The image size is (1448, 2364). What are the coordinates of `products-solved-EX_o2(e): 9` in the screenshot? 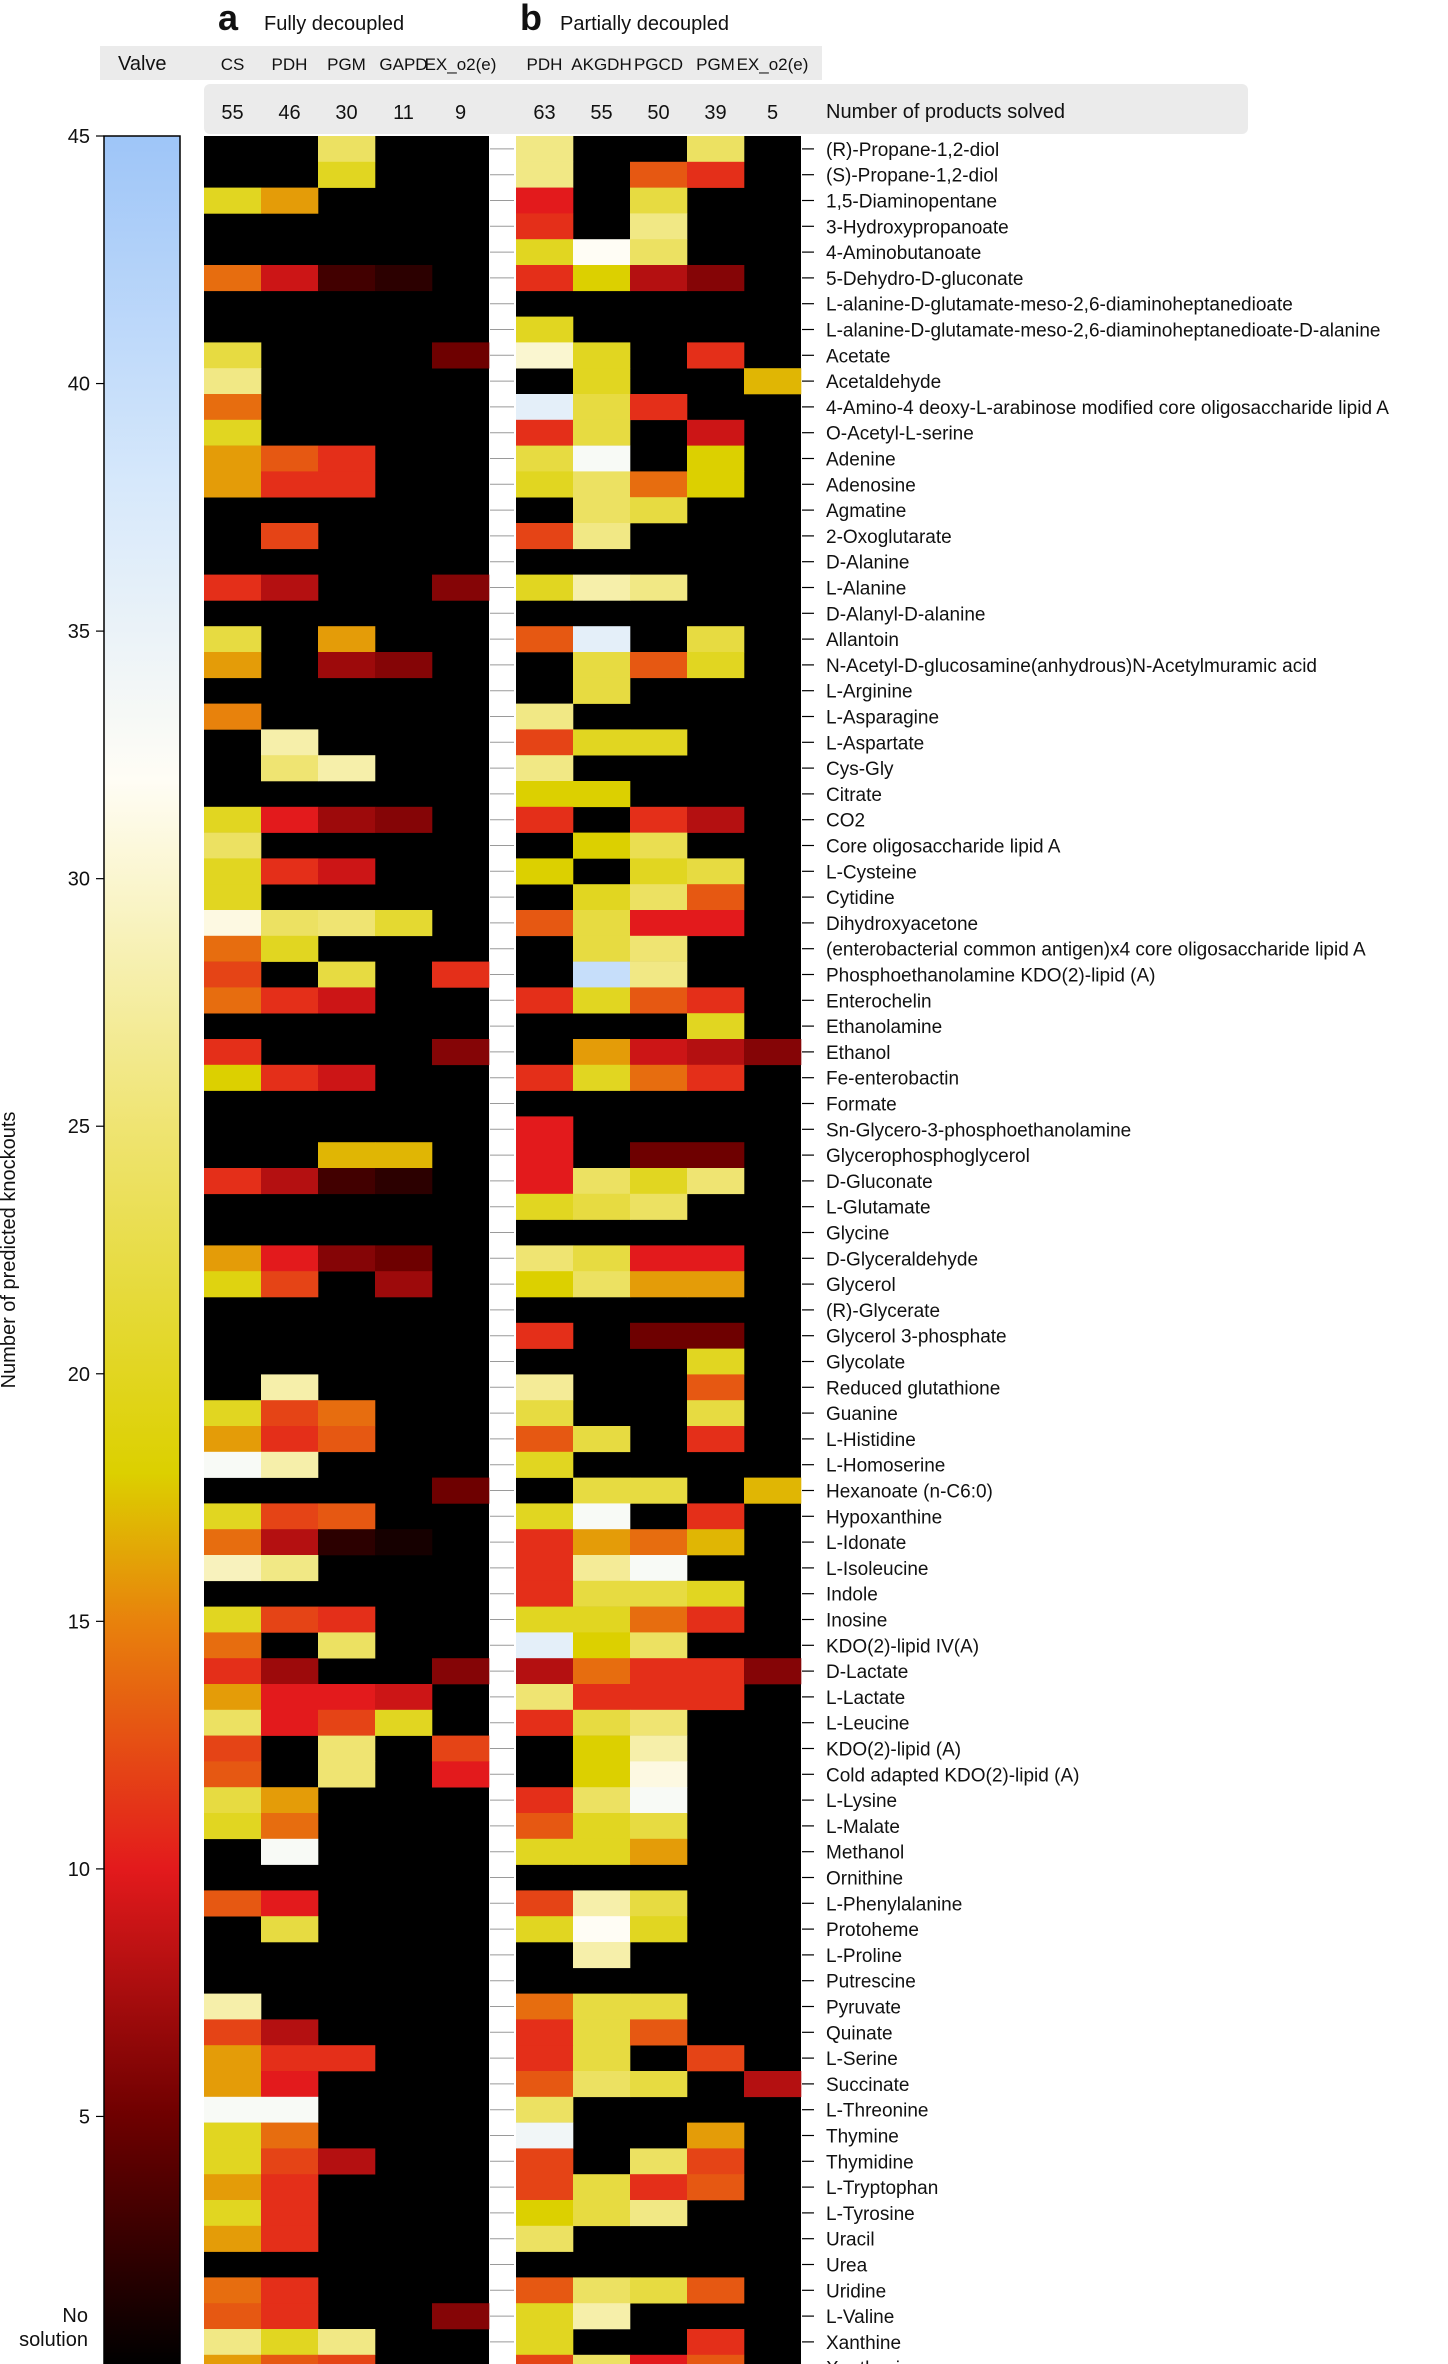 It's located at (460, 113).